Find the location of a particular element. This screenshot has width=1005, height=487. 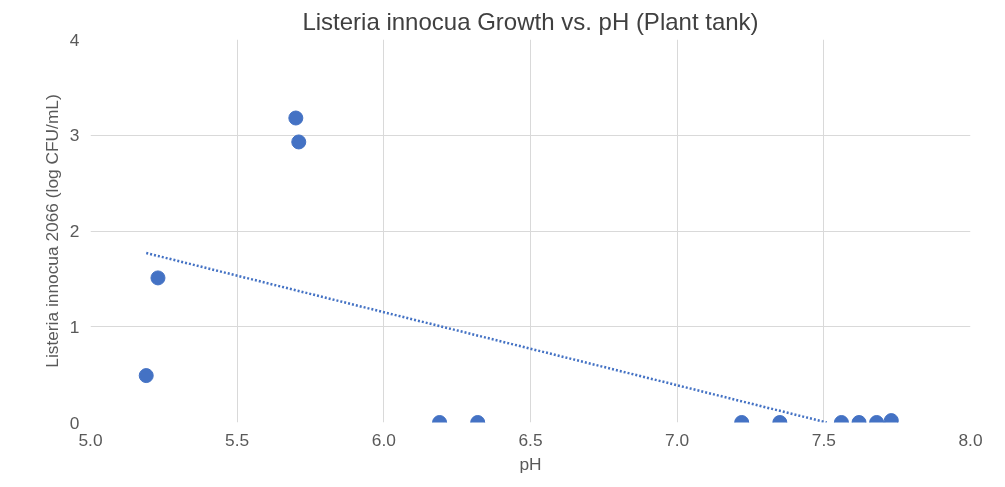

y-tick-label: 0 is located at coordinates (74, 422).